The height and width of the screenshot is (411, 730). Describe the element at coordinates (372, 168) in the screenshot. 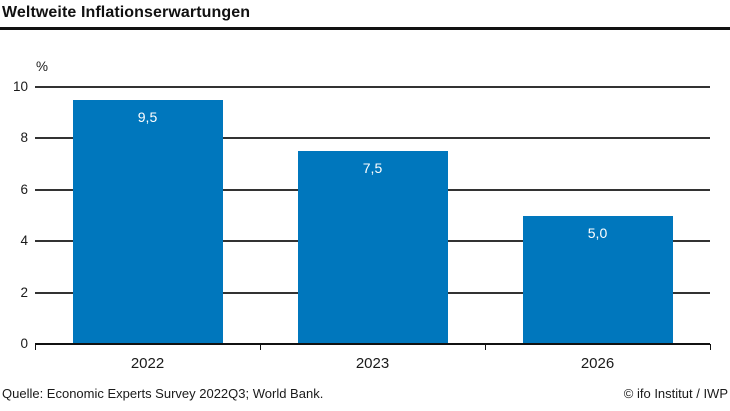

I see `bar-value-label-2023: 7,5` at that location.